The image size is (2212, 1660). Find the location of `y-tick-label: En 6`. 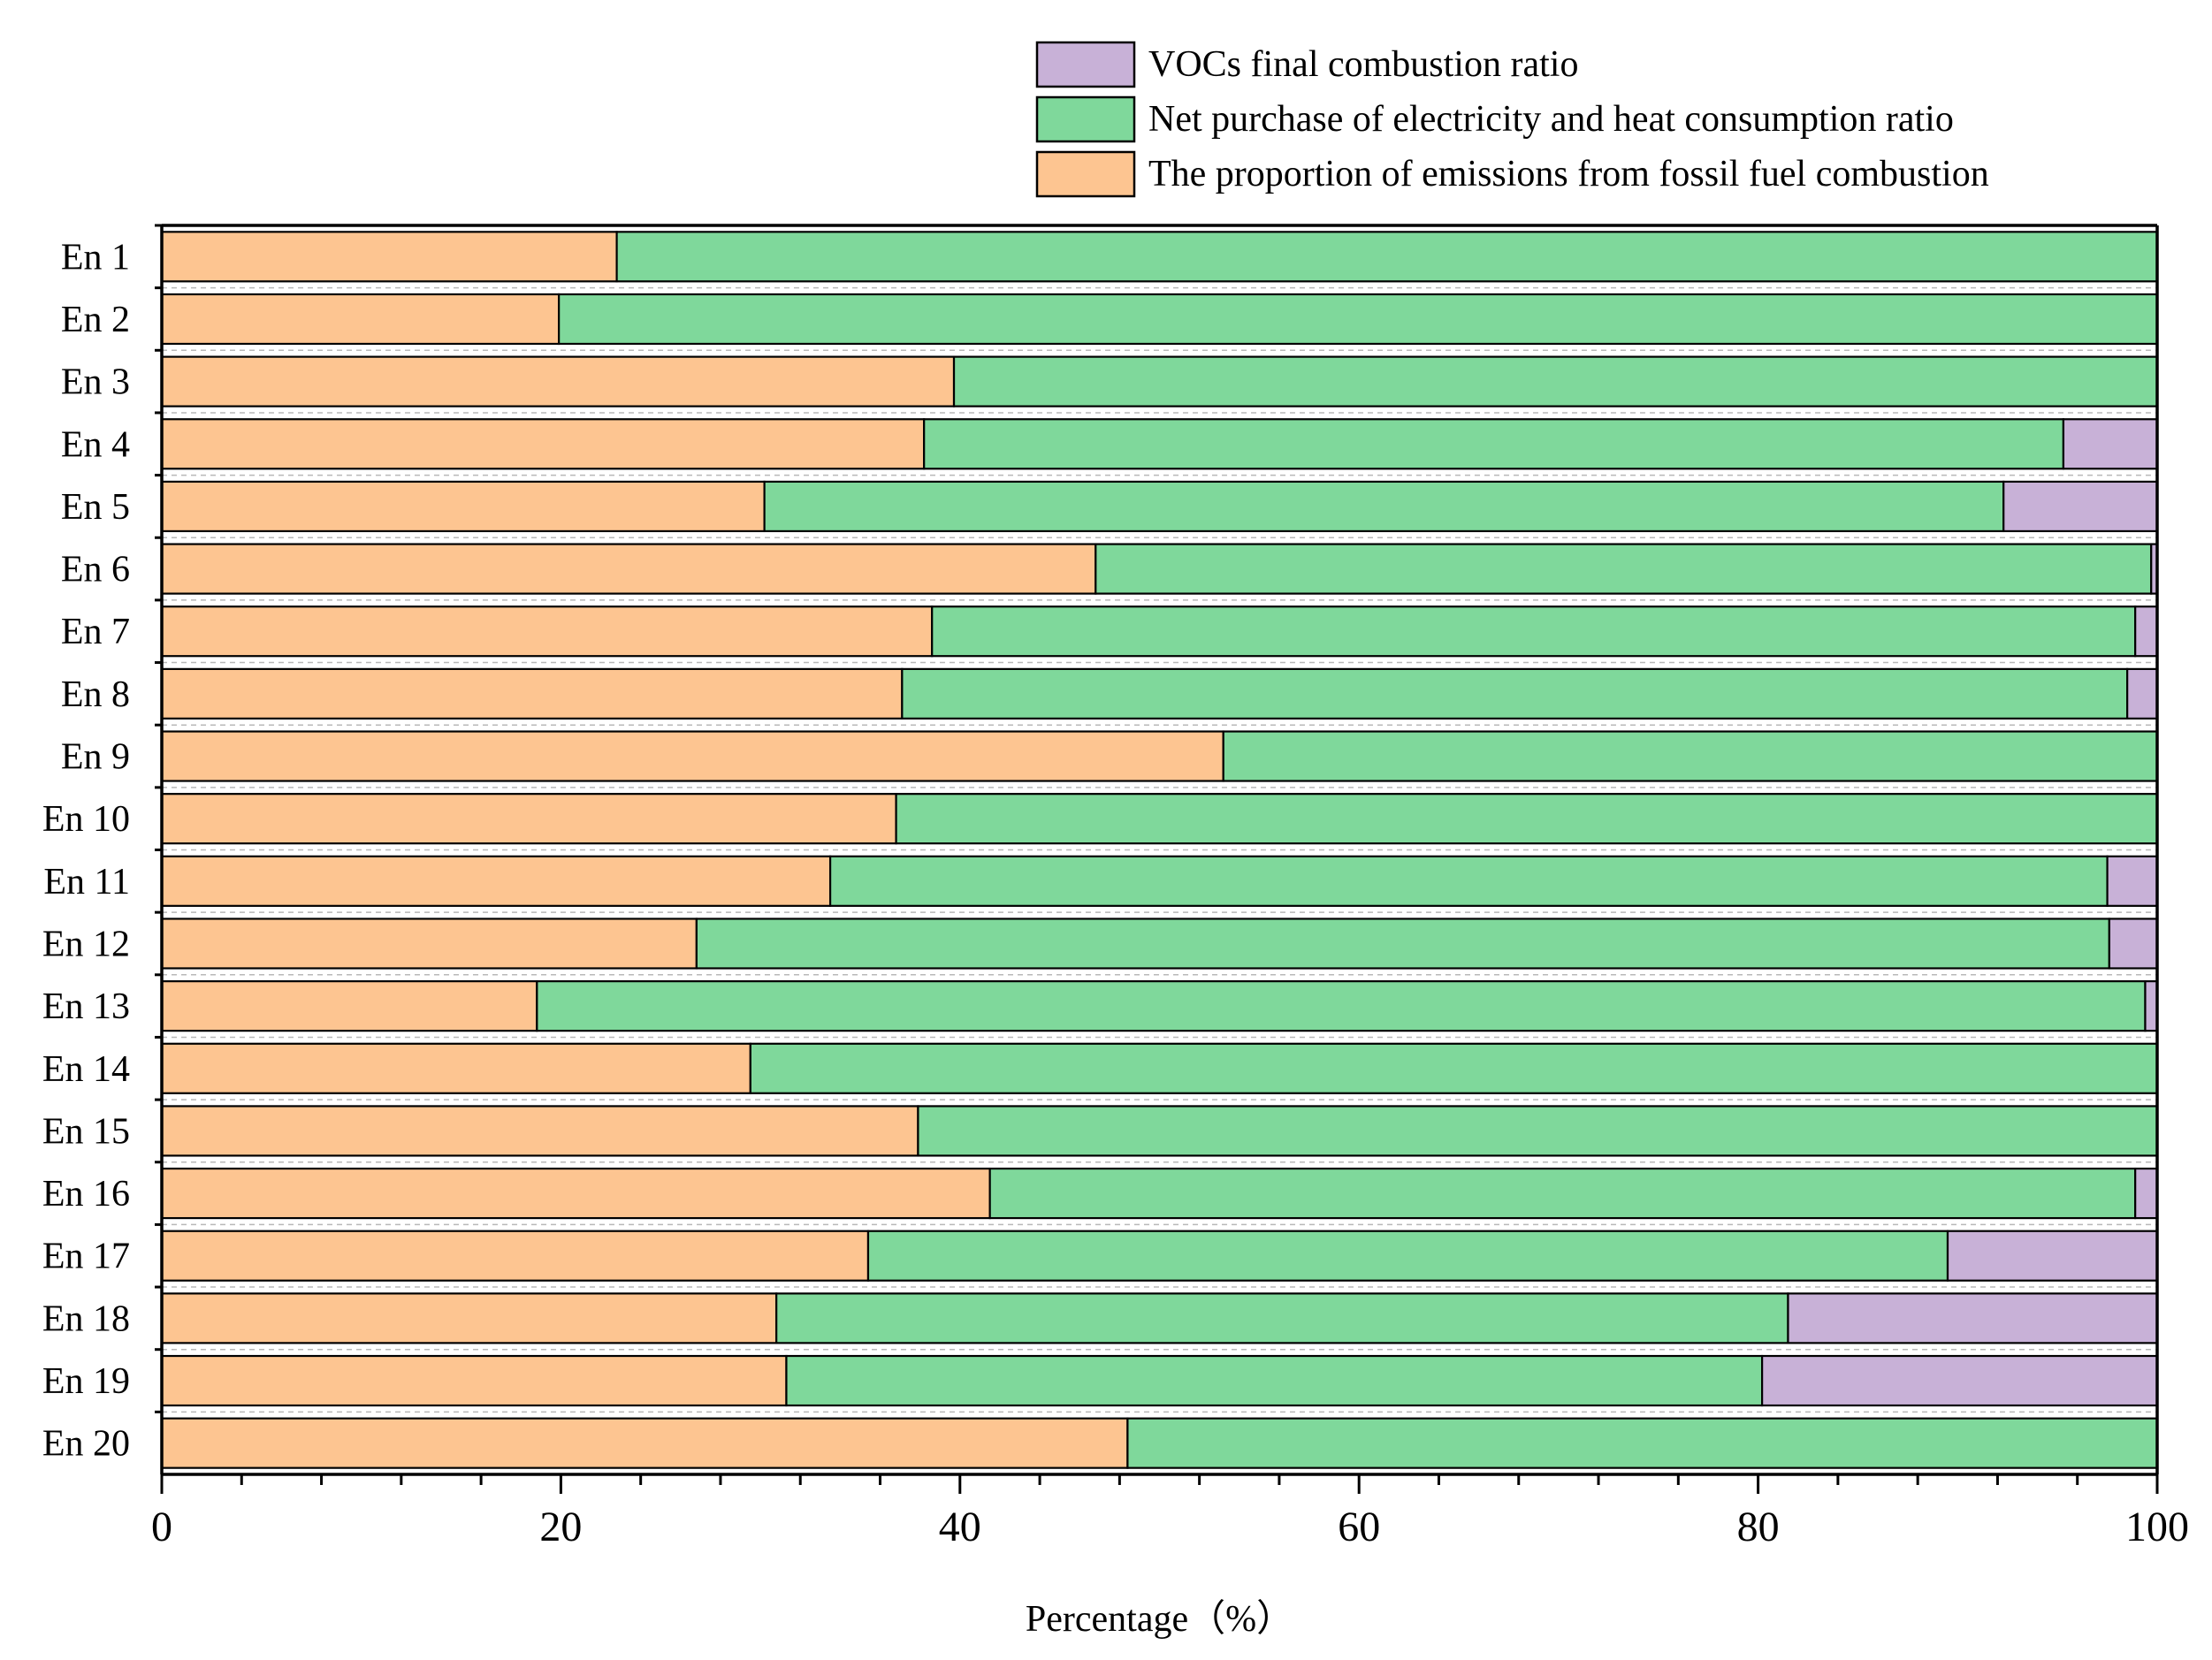

y-tick-label: En 6 is located at coordinates (95, 570).